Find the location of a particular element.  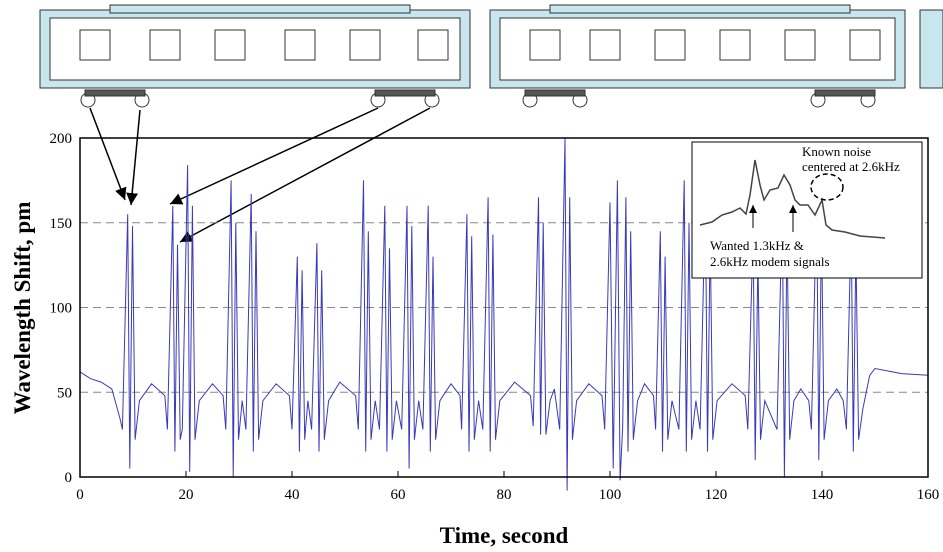

y-tick-label: 100 is located at coordinates (61, 309).